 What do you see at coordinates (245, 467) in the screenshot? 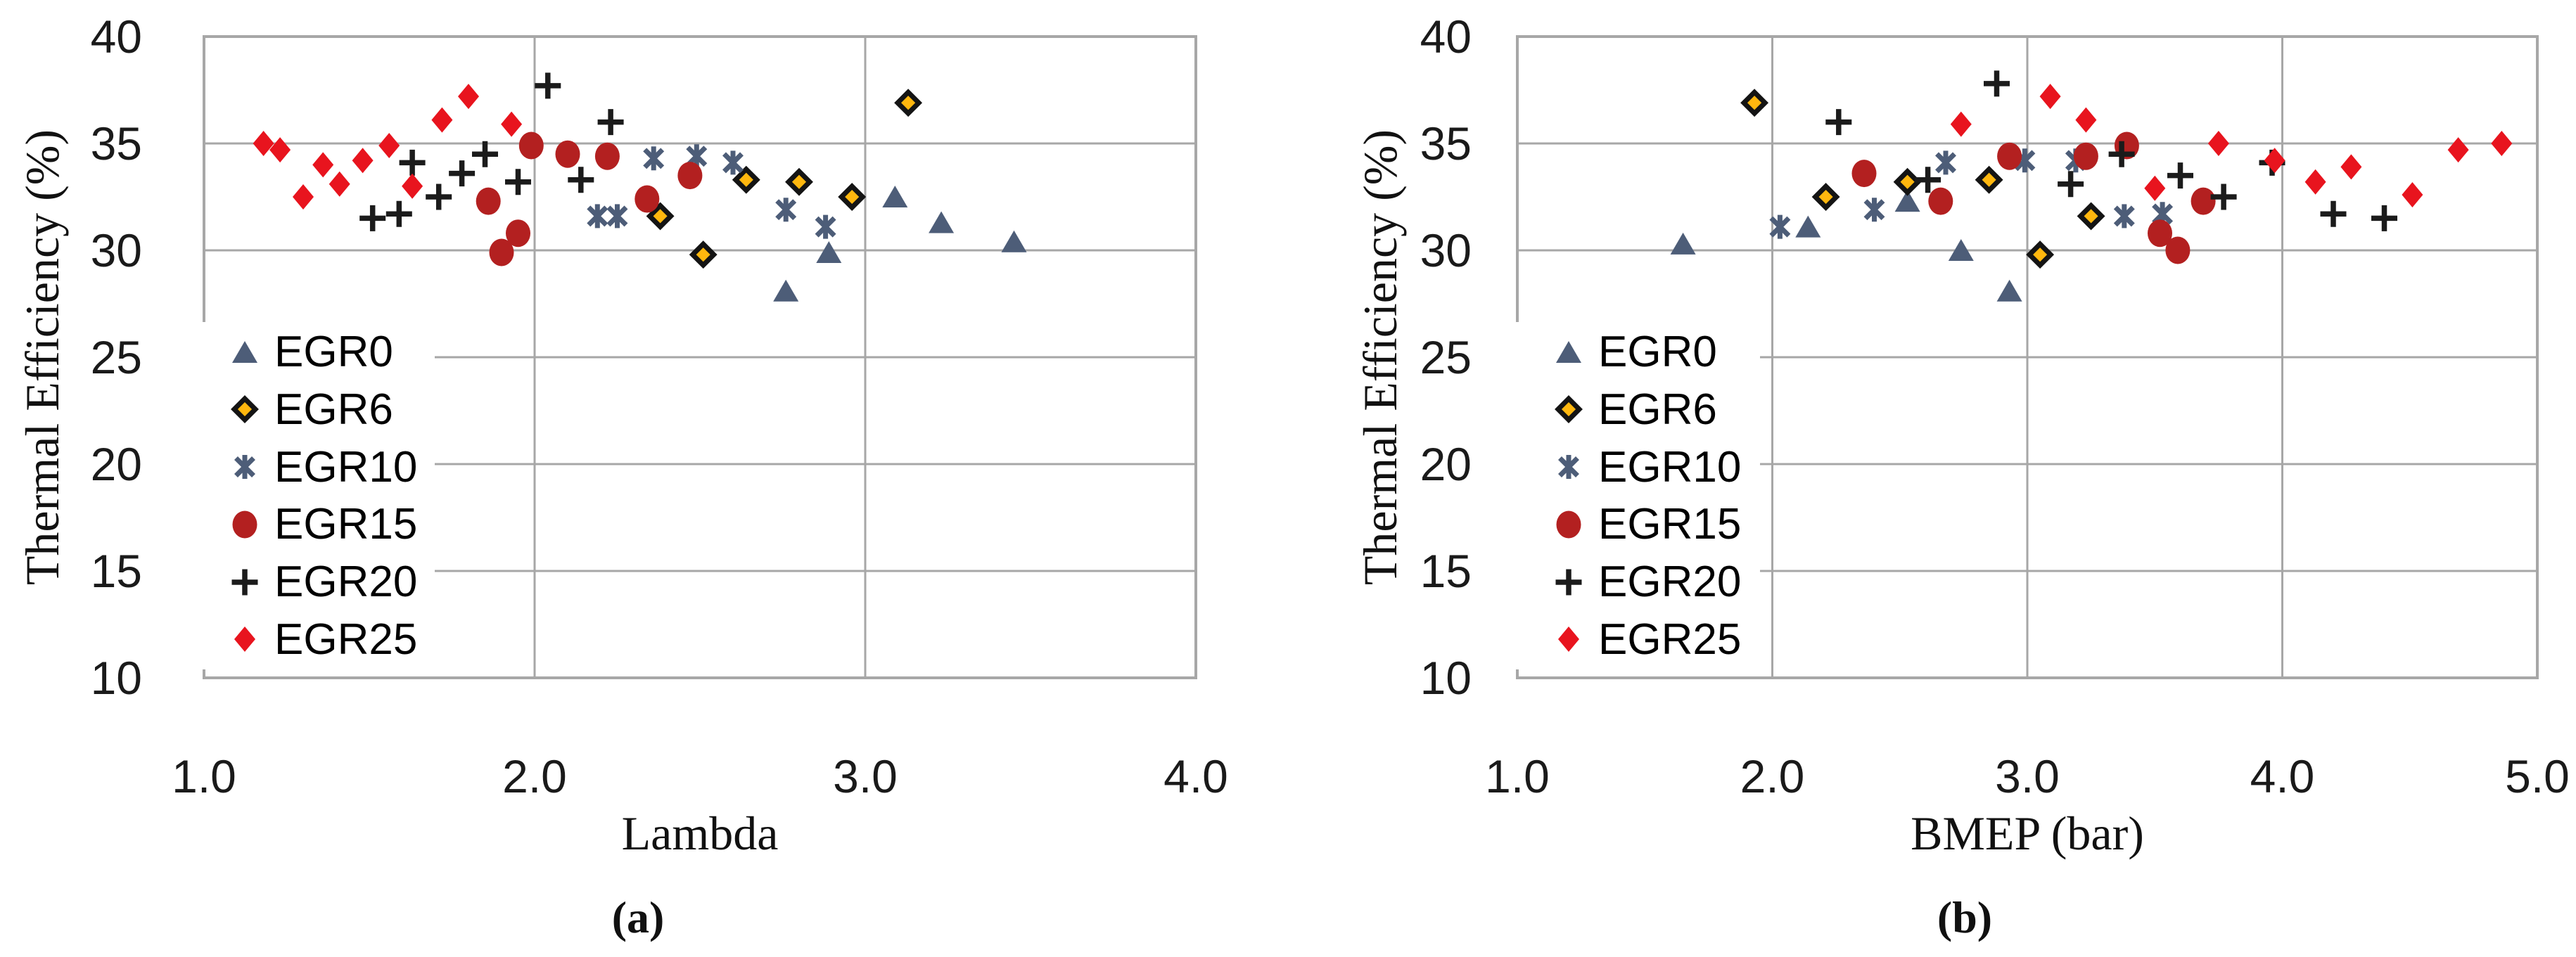
I see `asterisk-icon` at bounding box center [245, 467].